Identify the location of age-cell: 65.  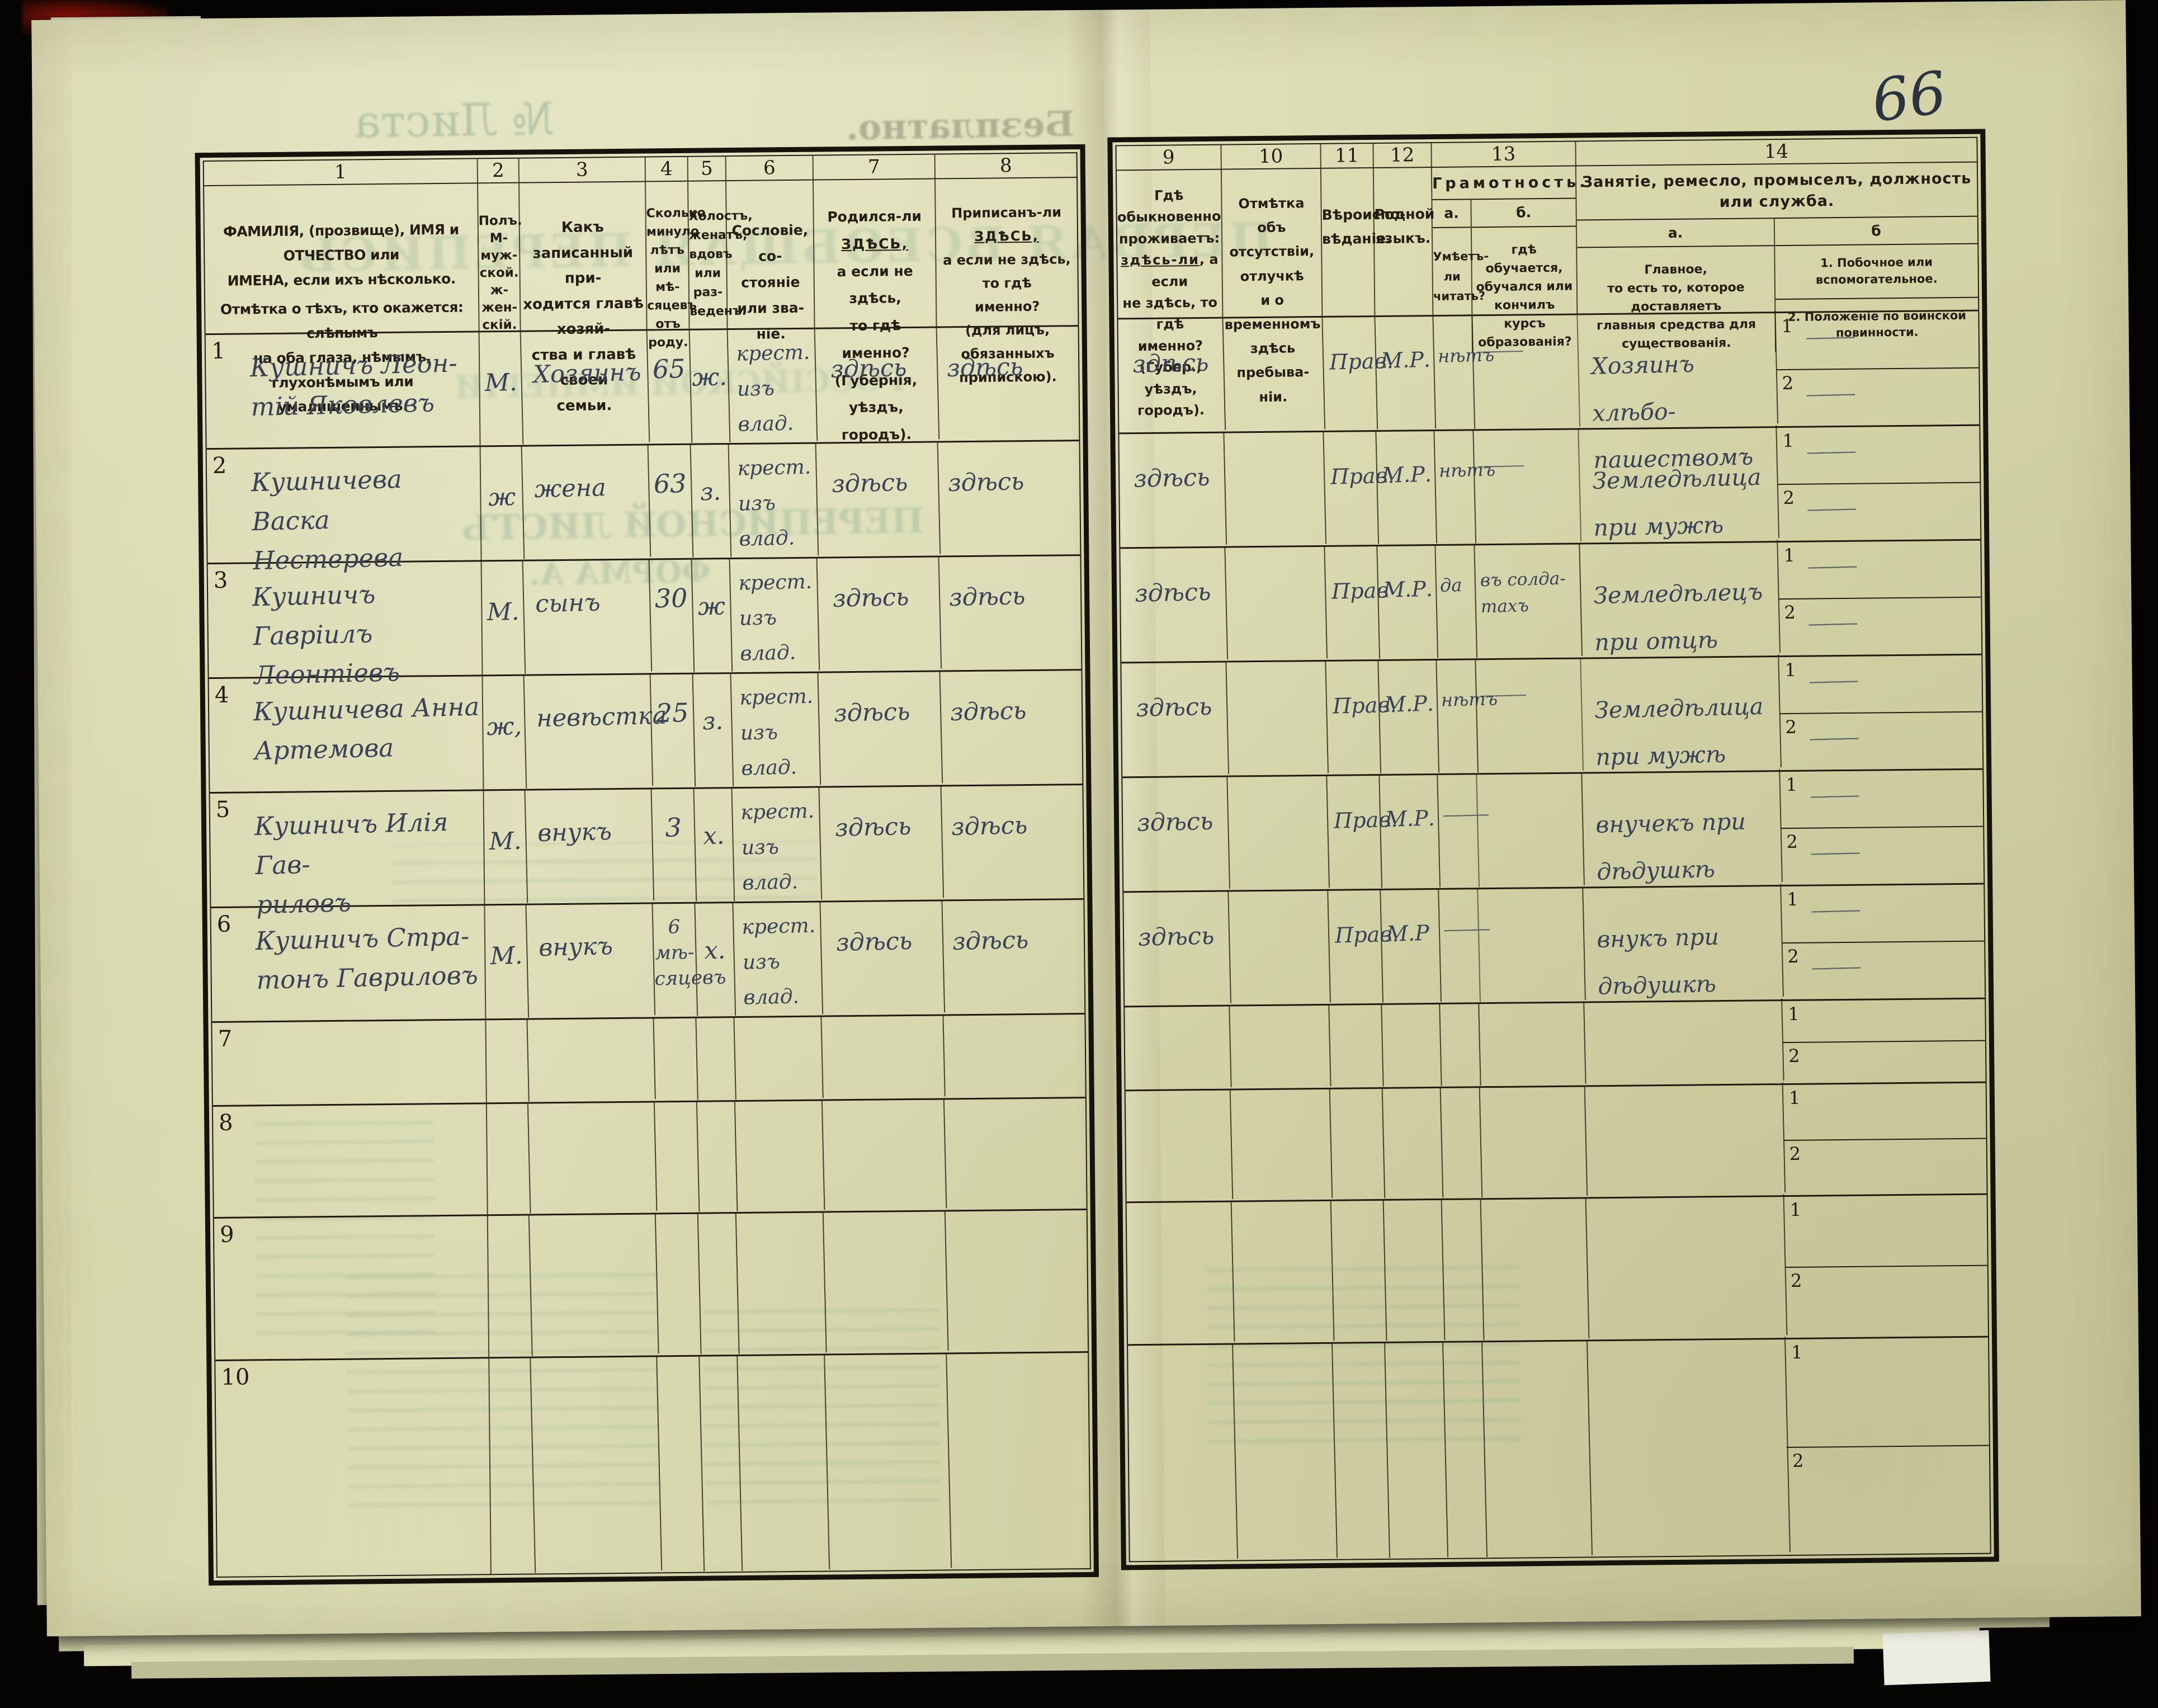
(670, 387).